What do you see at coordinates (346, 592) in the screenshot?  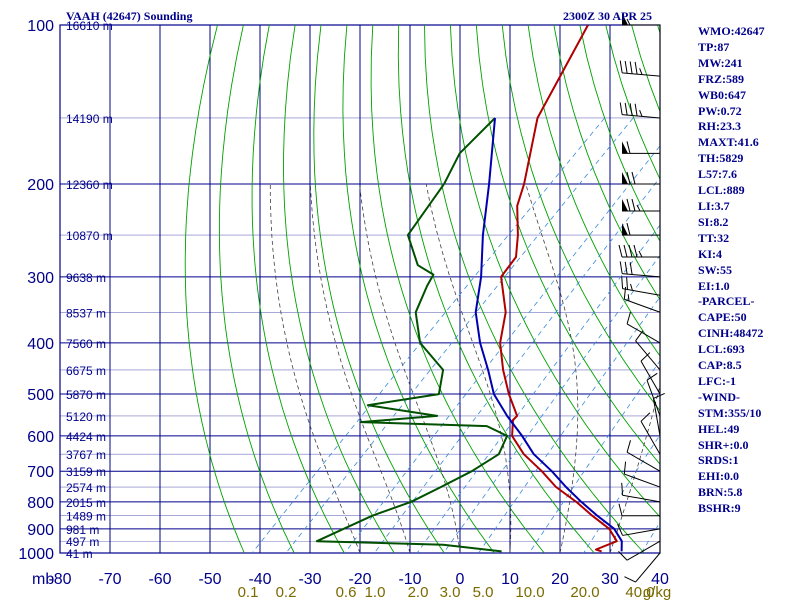 I see `mixing-ratio-label: 0.6` at bounding box center [346, 592].